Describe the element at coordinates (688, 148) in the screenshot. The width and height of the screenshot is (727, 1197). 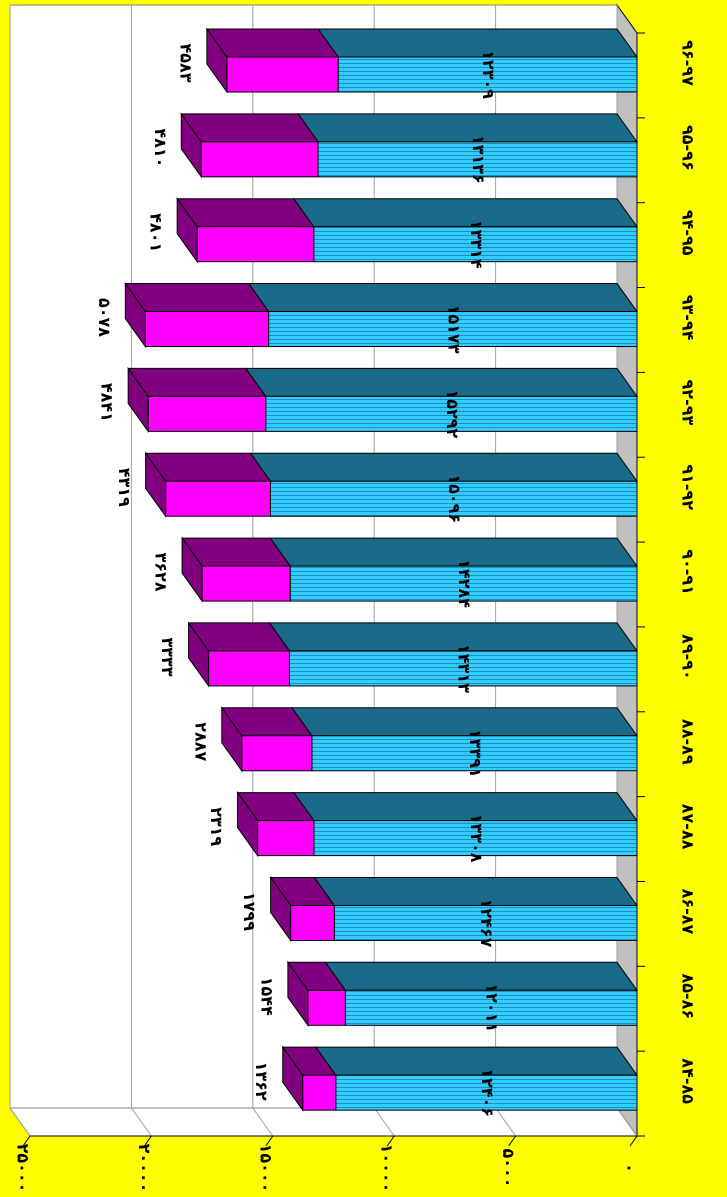
I see `y-tick-label: ۹۵-۹۶` at that location.